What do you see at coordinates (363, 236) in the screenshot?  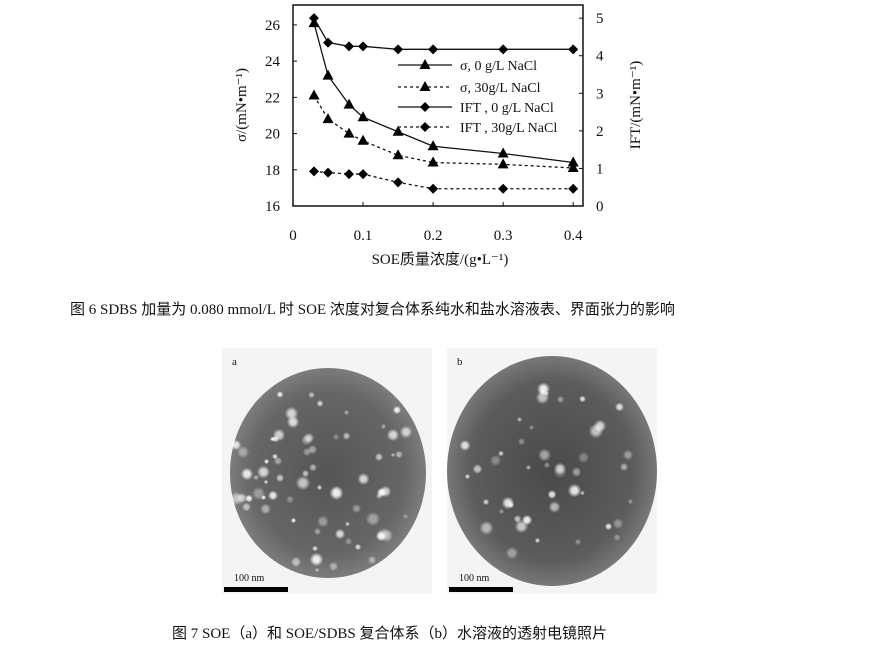 I see `x-tick-label: 0.1` at bounding box center [363, 236].